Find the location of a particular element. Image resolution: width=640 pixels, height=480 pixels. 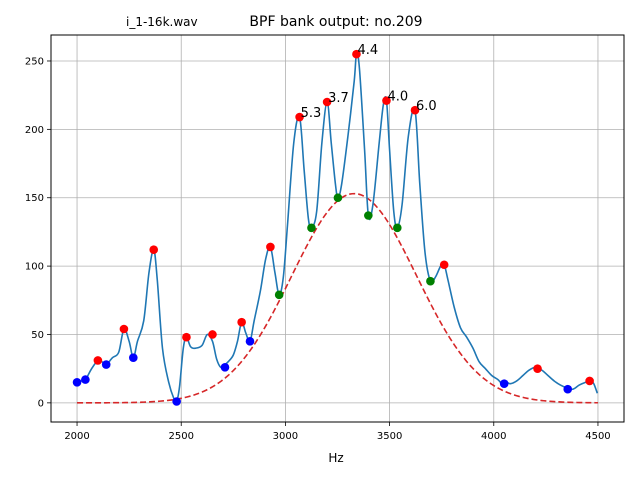

y-tick-label: 200 is located at coordinates (34, 130).